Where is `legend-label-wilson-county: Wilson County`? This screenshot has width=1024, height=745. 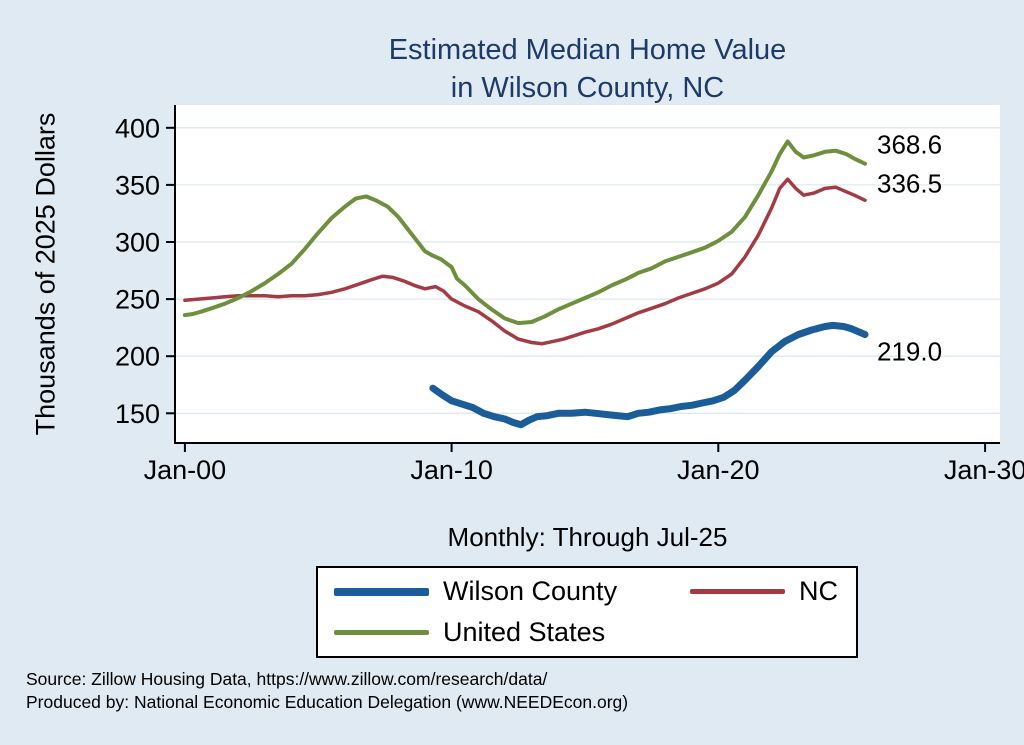 legend-label-wilson-county: Wilson County is located at coordinates (530, 591).